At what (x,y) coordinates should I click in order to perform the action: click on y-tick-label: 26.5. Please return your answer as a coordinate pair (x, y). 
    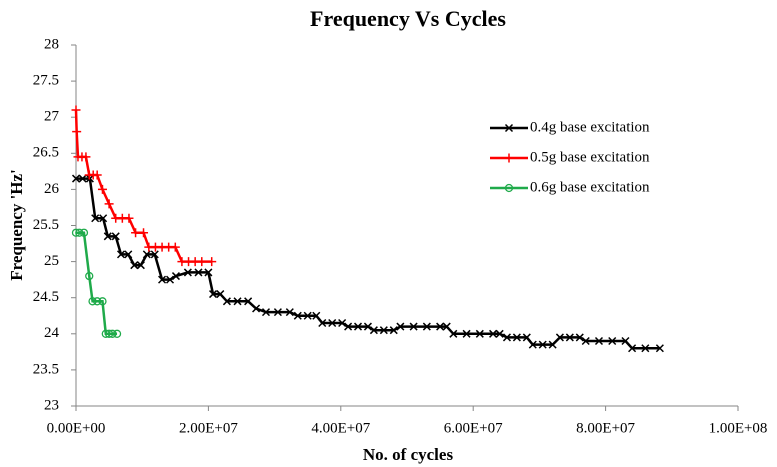
    Looking at the image, I should click on (46, 153).